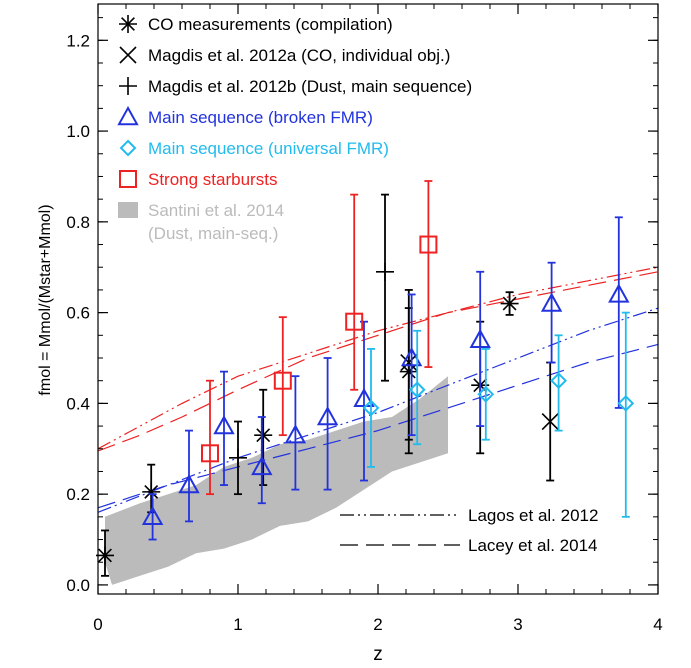 The image size is (691, 668). Describe the element at coordinates (268, 148) in the screenshot. I see `legend-label: Main sequence (universal FMR)` at that location.